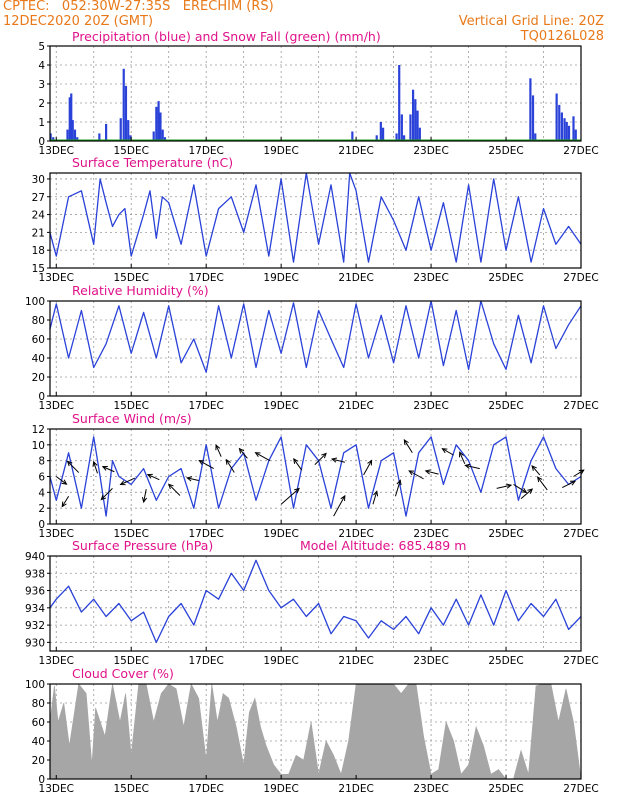  I want to click on y-tick-label: 936, so click(35, 592).